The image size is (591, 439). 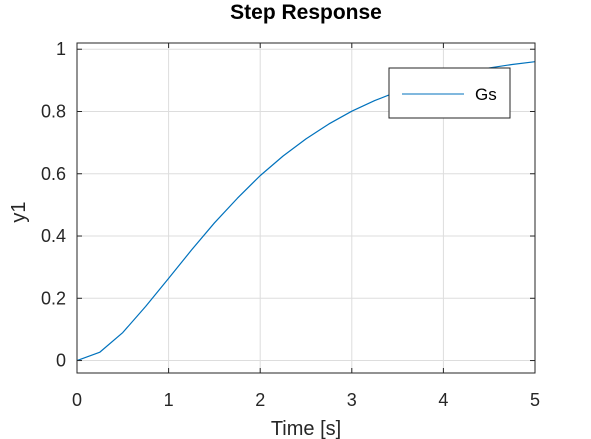 I want to click on y-tick-label: 0.8, so click(x=53, y=111).